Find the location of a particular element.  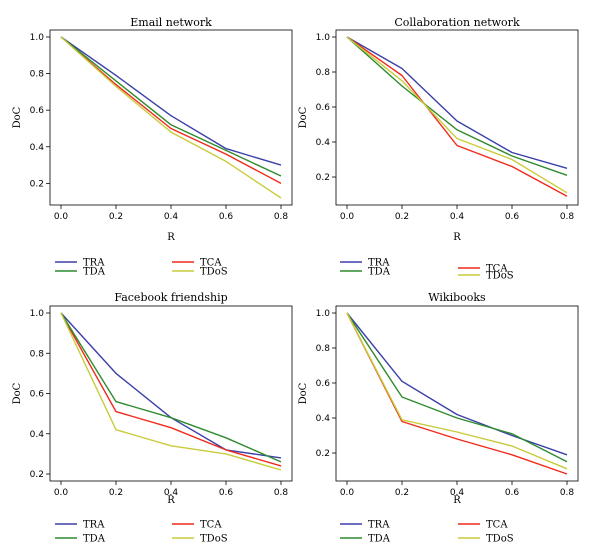

chart-title: Email network is located at coordinates (171, 22).